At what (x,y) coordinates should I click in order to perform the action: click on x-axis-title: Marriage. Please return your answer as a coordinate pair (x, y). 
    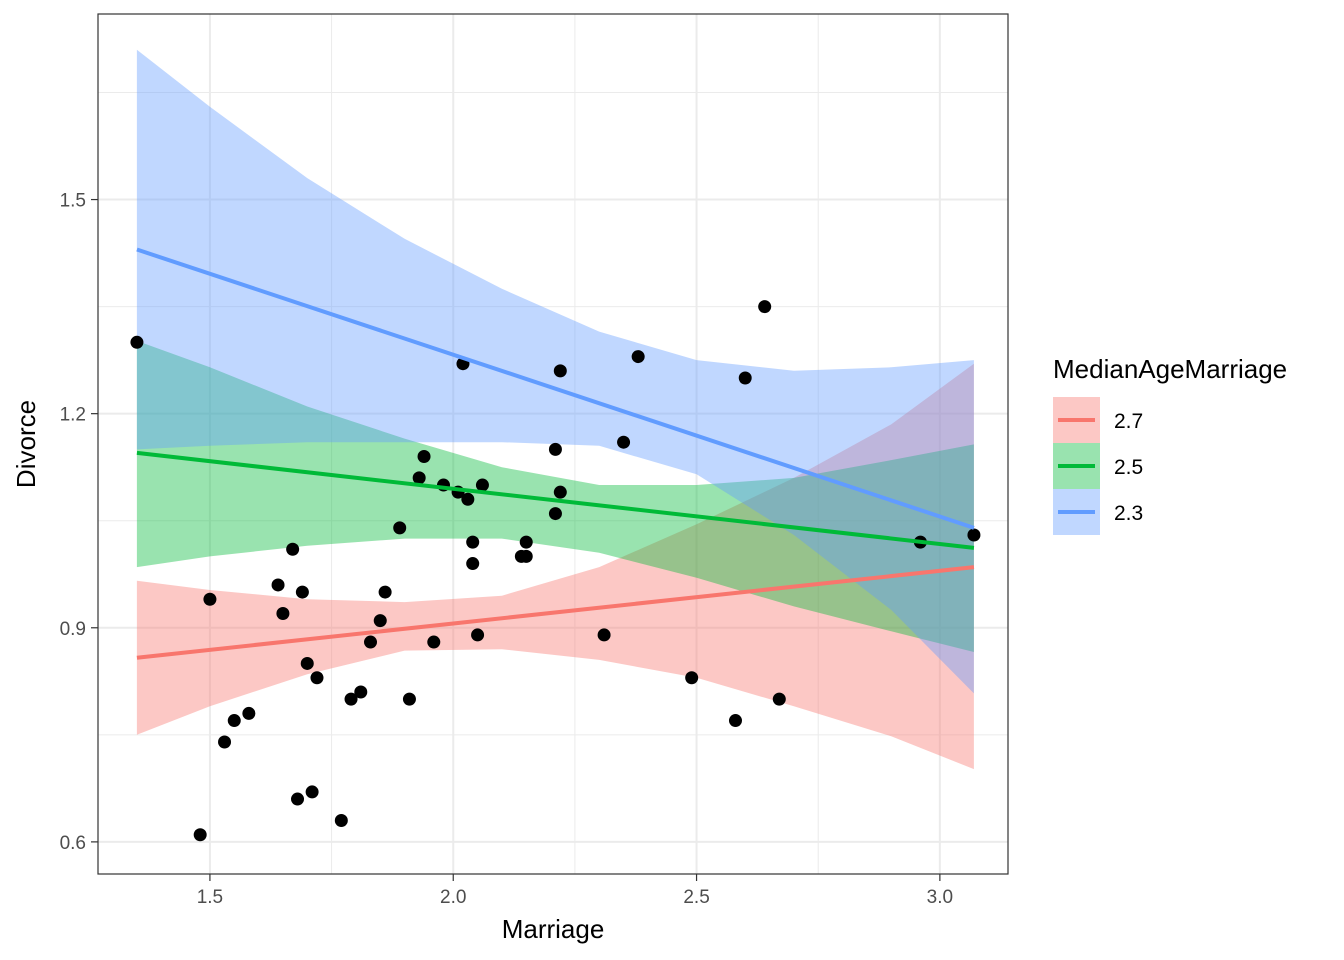
    Looking at the image, I should click on (553, 929).